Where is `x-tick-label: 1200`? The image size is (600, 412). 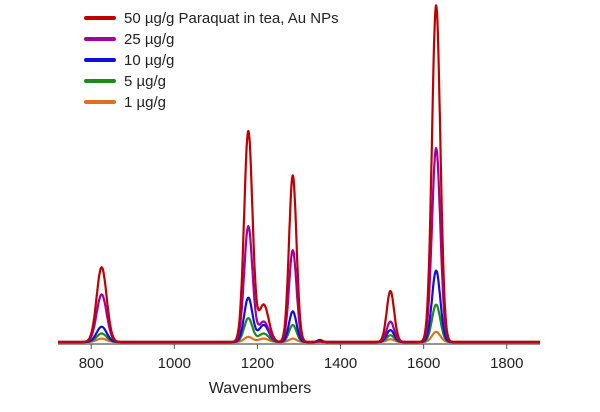 x-tick-label: 1200 is located at coordinates (257, 363).